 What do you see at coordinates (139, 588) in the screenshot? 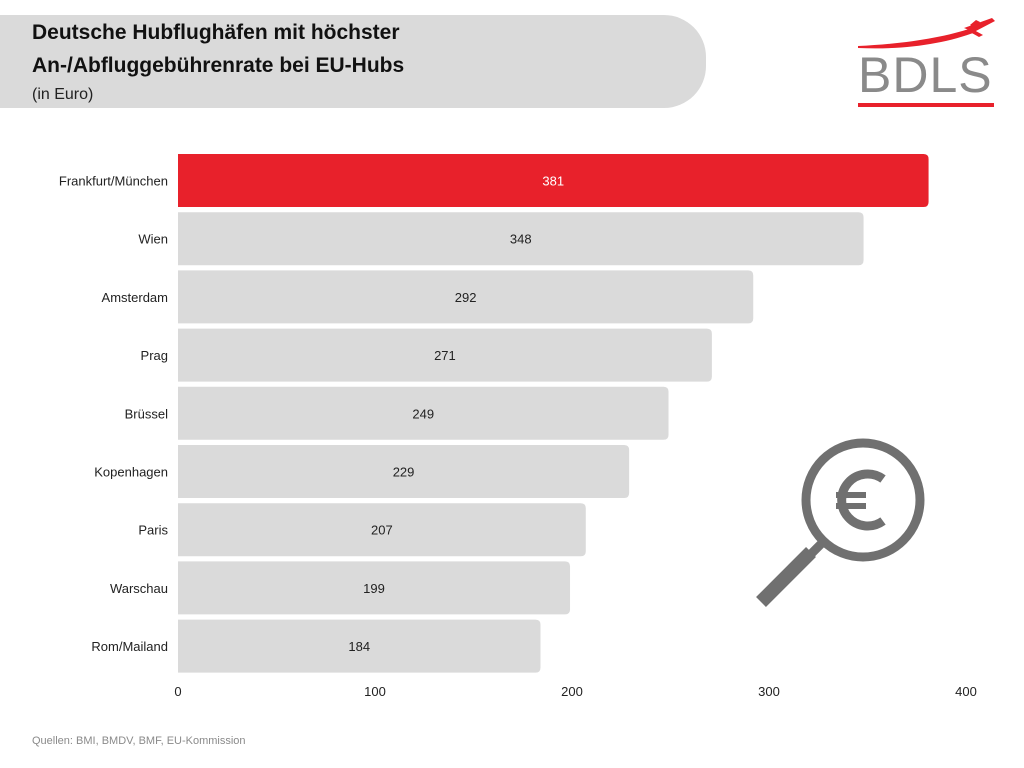
I see `category-label: Warschau` at bounding box center [139, 588].